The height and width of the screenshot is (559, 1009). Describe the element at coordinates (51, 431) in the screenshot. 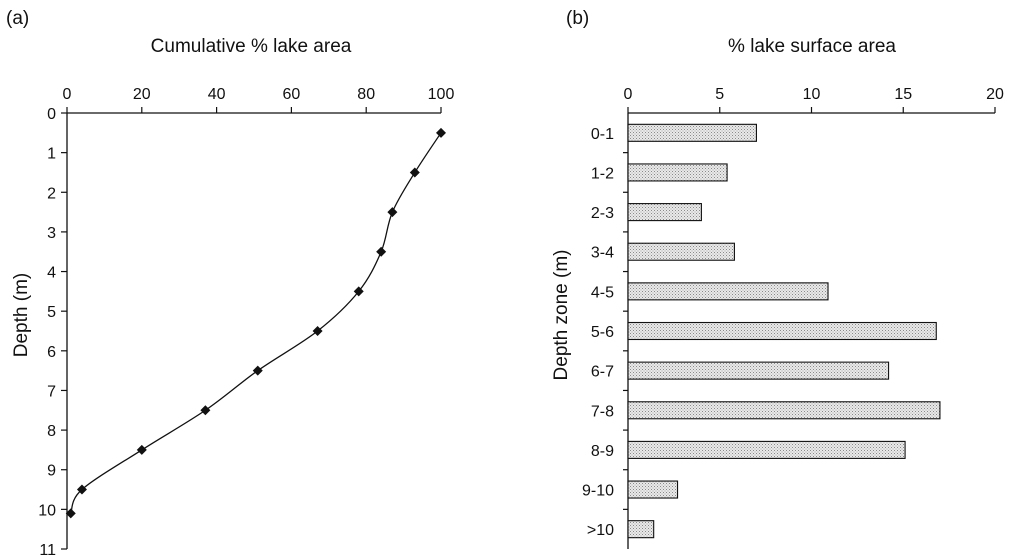

I see `chart-a-y-tick-label: 8` at that location.